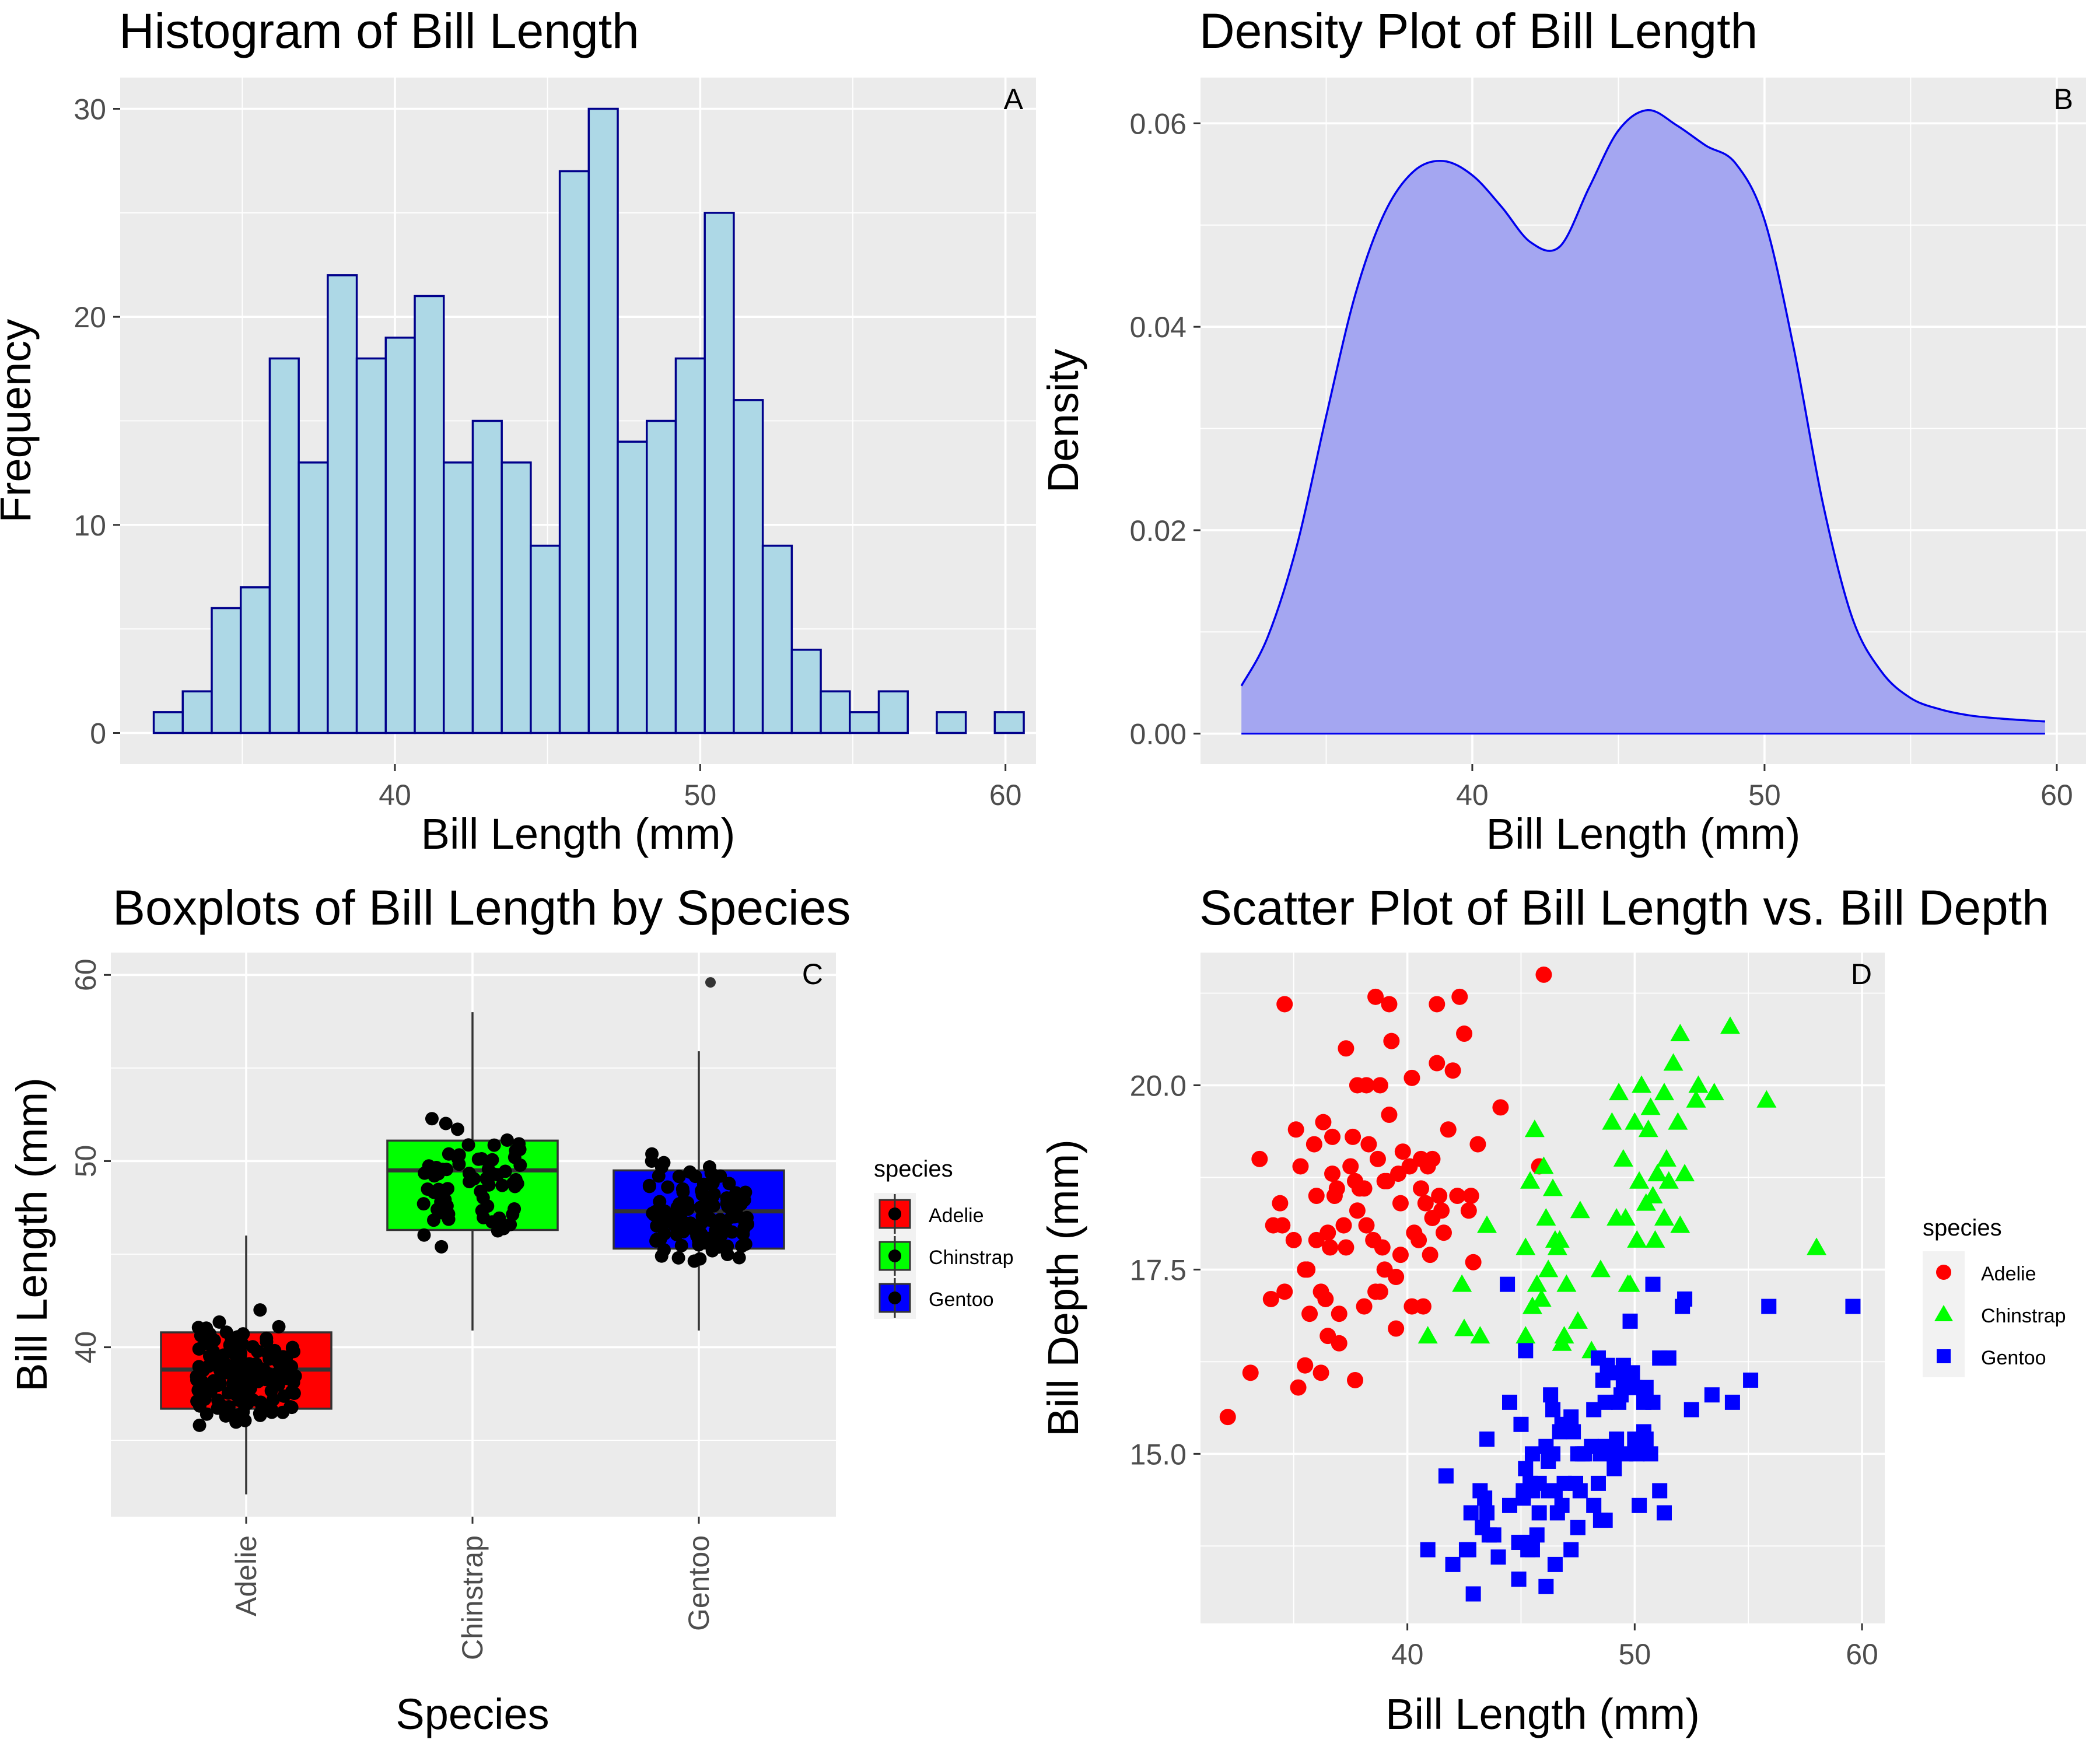 The image size is (2100, 1750). What do you see at coordinates (1407, 1654) in the screenshot?
I see `x-tick-label: 40` at bounding box center [1407, 1654].